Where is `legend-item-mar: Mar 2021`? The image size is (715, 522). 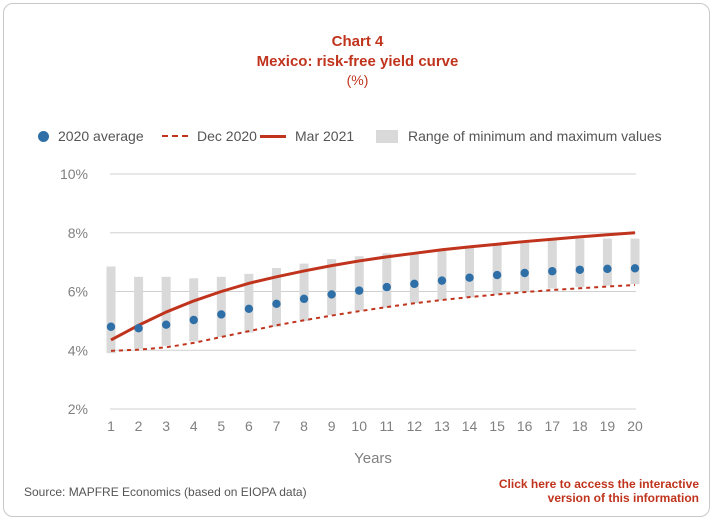
legend-item-mar: Mar 2021 is located at coordinates (307, 136).